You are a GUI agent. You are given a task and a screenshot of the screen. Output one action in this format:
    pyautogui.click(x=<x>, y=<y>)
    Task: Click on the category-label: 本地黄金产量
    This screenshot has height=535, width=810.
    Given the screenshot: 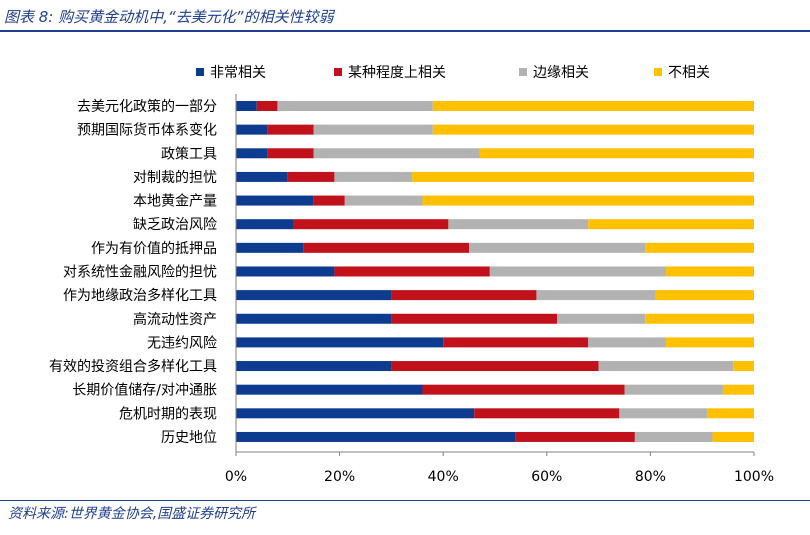 What is the action you would take?
    pyautogui.click(x=175, y=201)
    